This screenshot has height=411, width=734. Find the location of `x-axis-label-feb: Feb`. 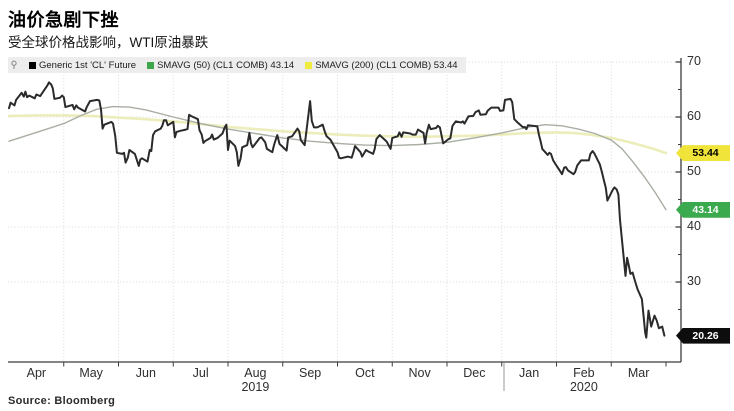

x-axis-label-feb: Feb is located at coordinates (584, 373).